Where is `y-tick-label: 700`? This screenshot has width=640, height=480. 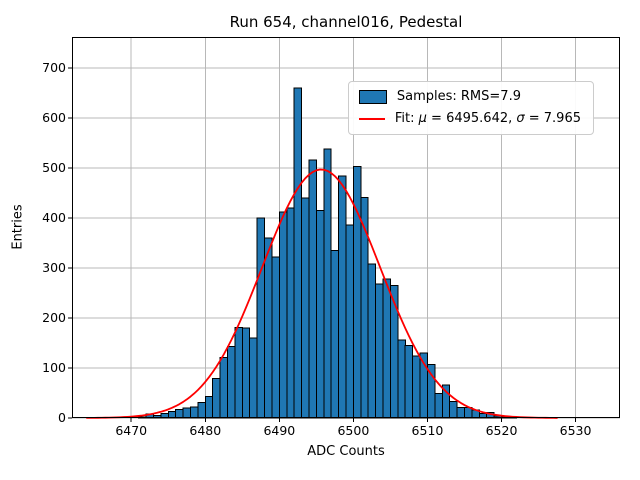 y-tick-label: 700 is located at coordinates (54, 67).